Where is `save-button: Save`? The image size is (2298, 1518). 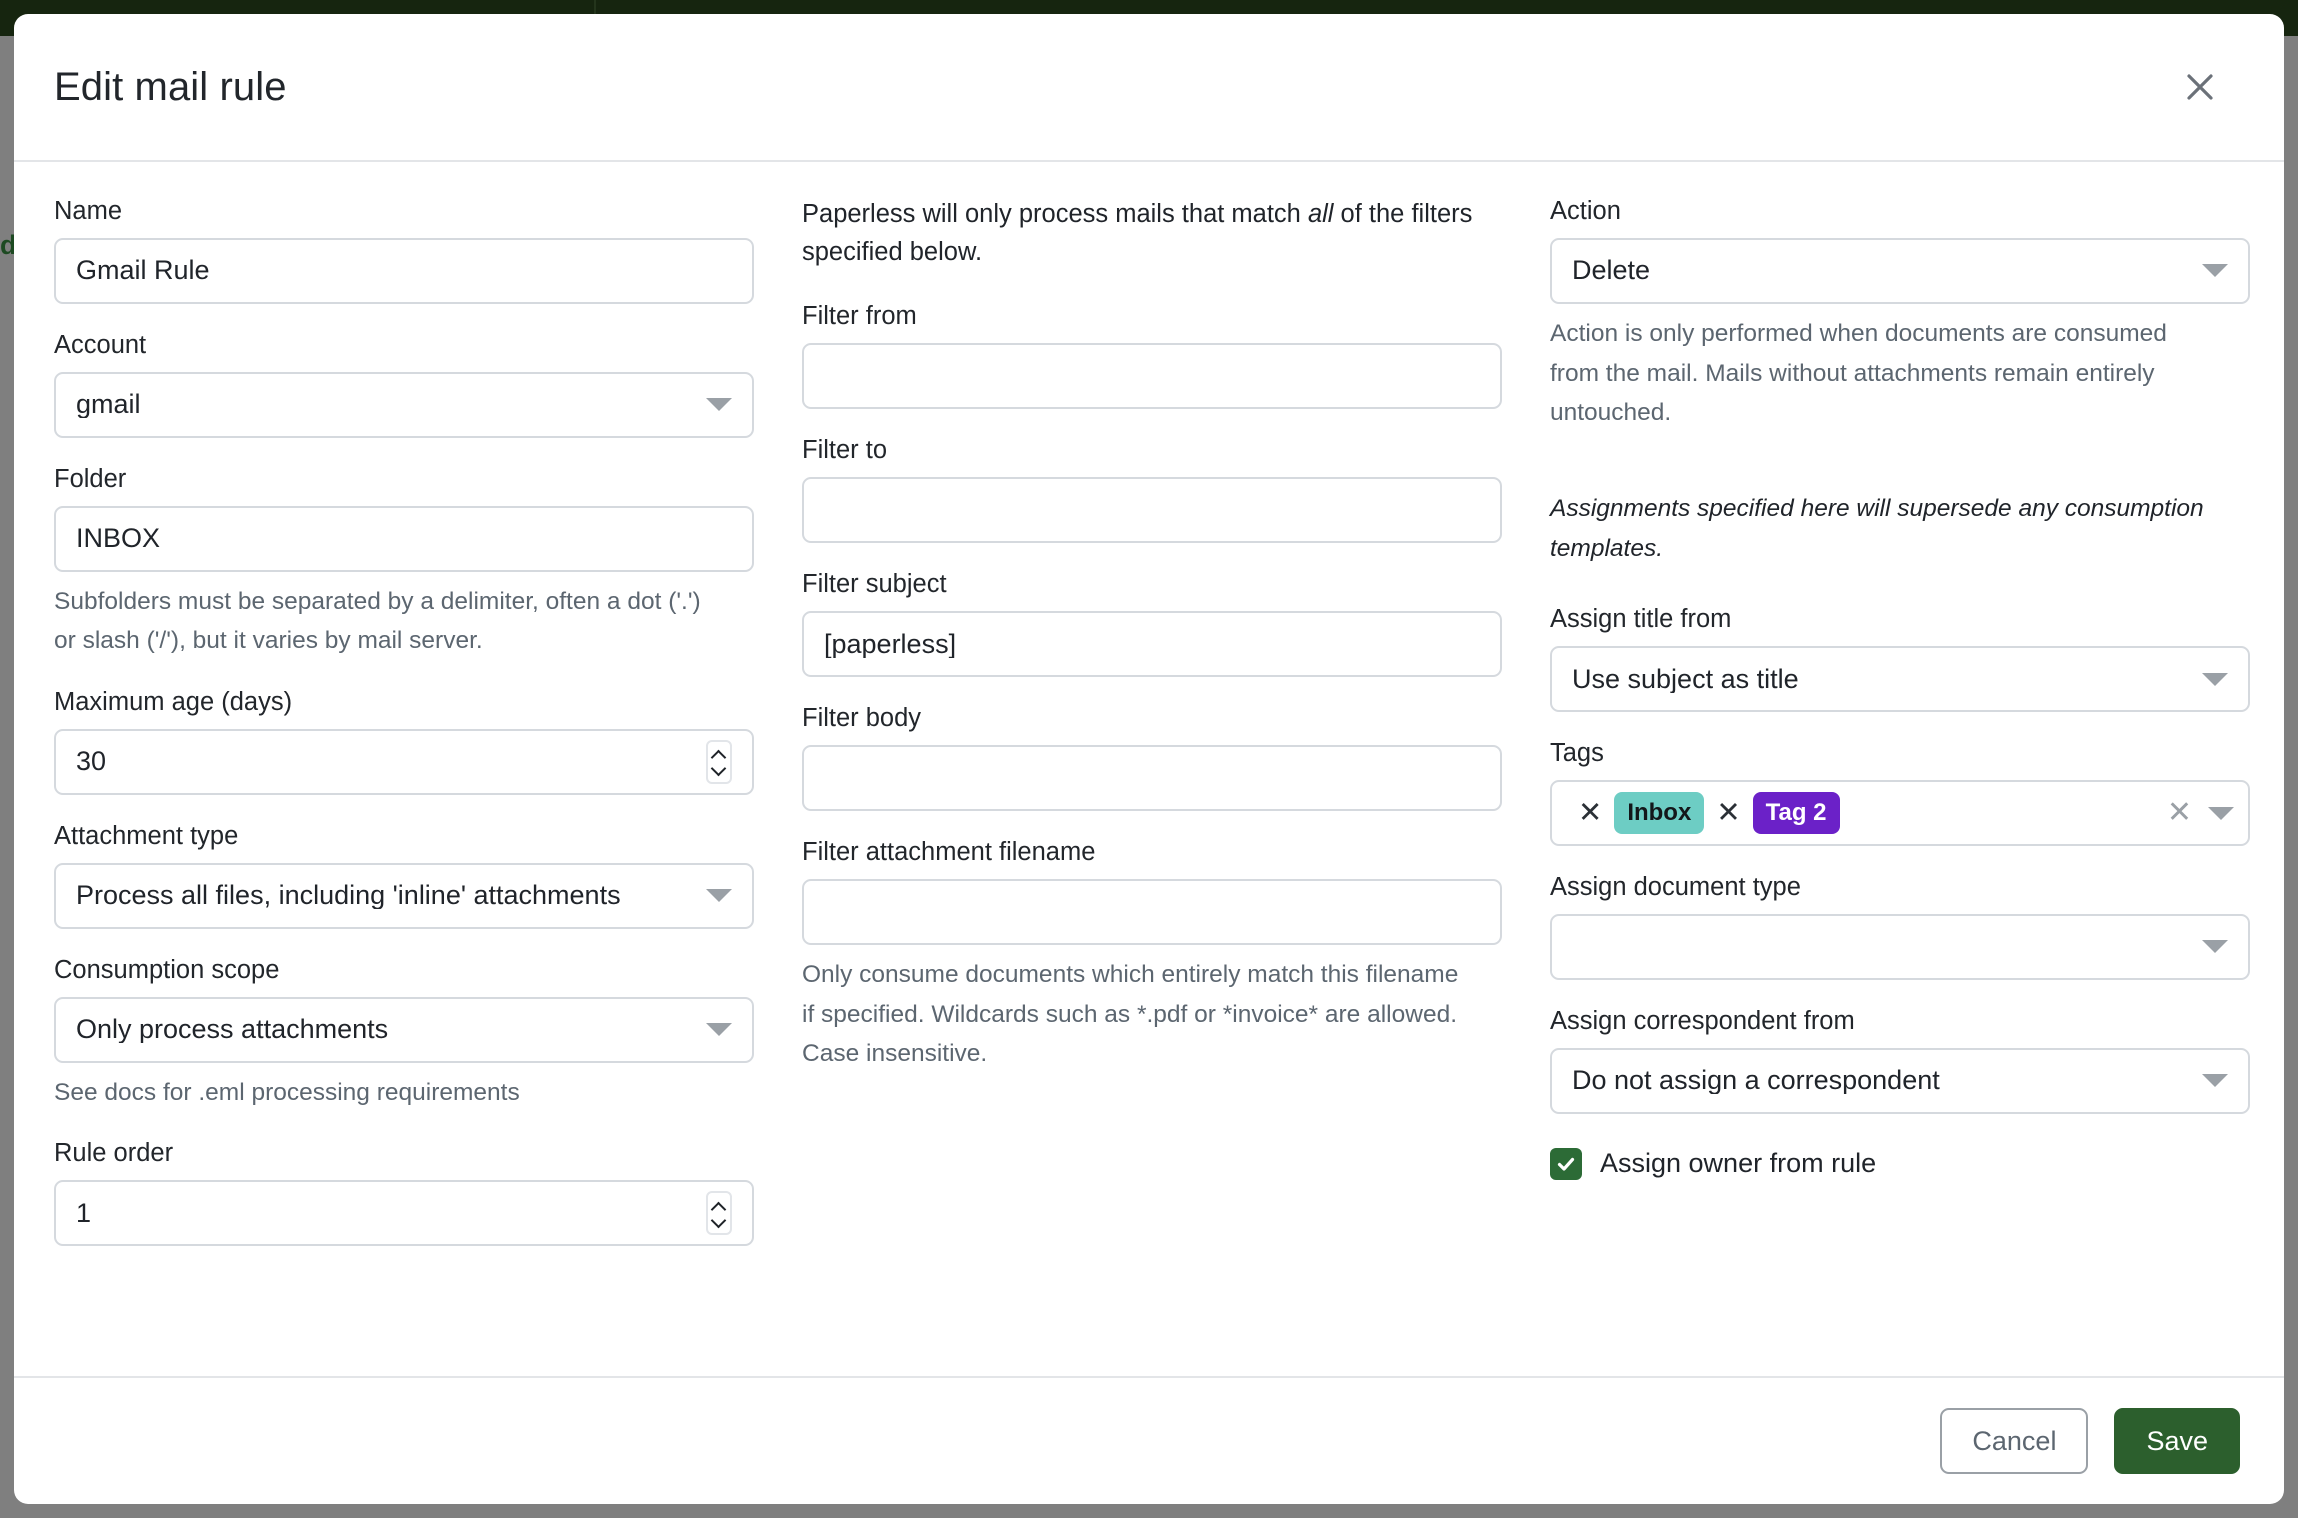 save-button: Save is located at coordinates (2177, 1441).